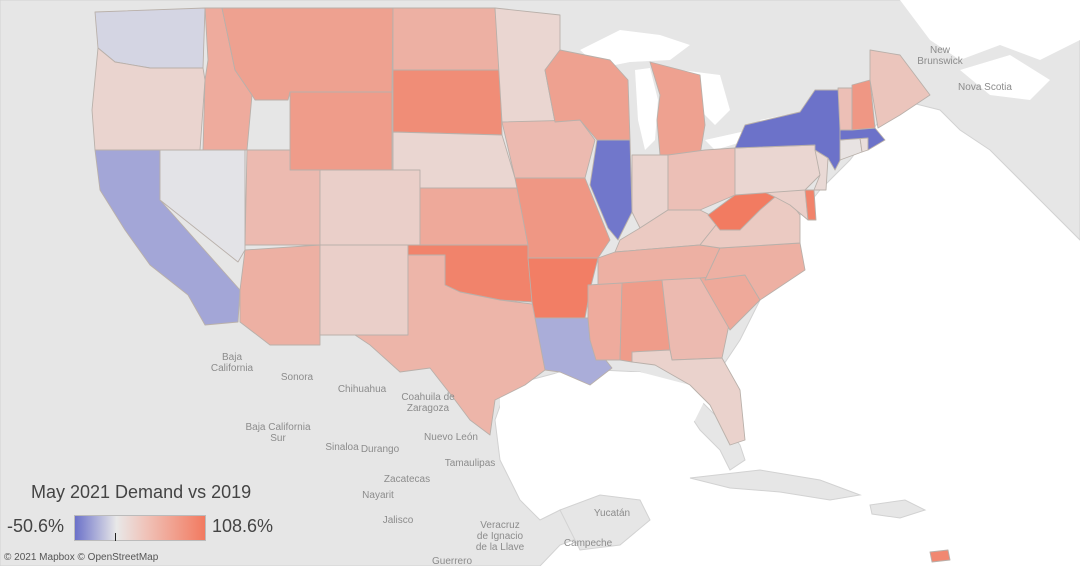 The height and width of the screenshot is (567, 1080). What do you see at coordinates (115, 537) in the screenshot?
I see `legend-zero-marker` at bounding box center [115, 537].